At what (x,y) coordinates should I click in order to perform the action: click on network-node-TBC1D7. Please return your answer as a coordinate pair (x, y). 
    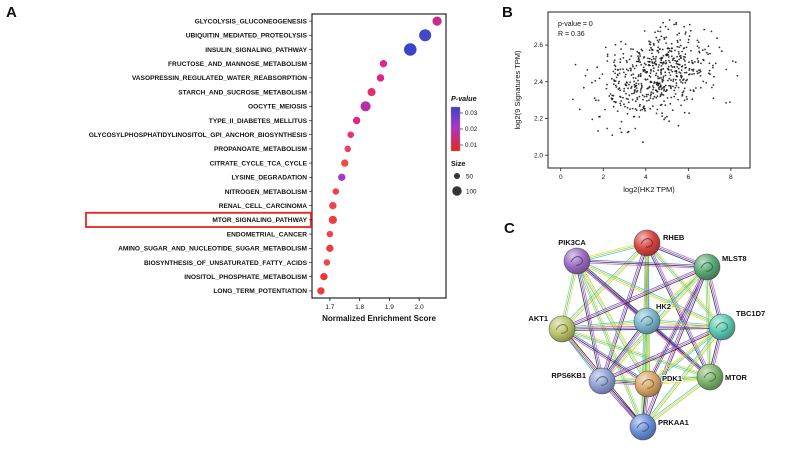
    Looking at the image, I should click on (722, 327).